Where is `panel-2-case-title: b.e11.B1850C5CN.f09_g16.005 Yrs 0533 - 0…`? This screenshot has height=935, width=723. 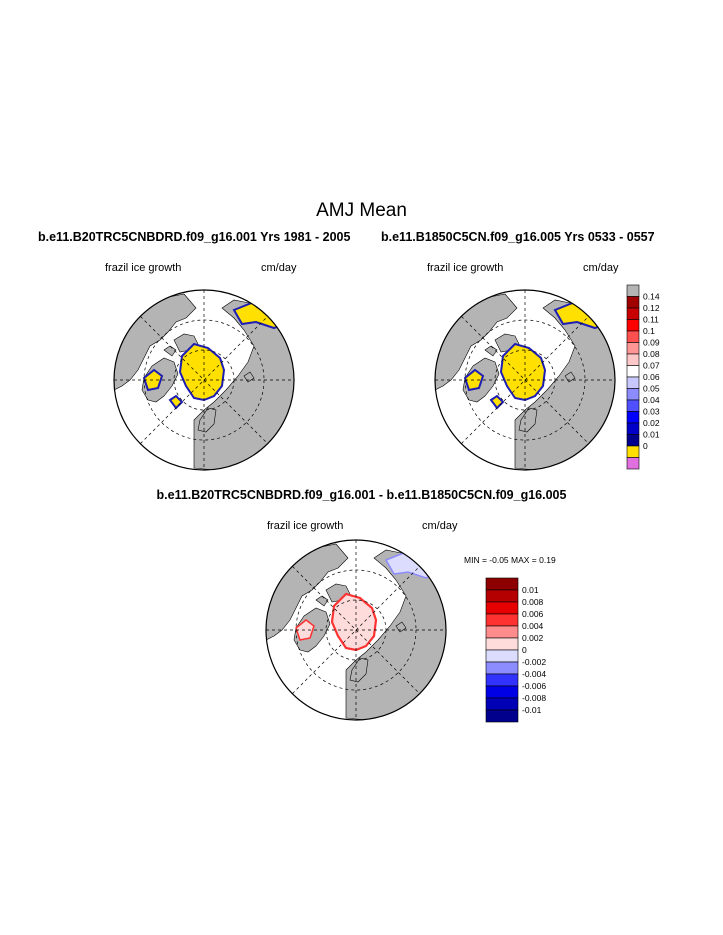
panel-2-case-title: b.e11.B1850C5CN.f09_g16.005 Yrs 0533 - 0… is located at coordinates (518, 237).